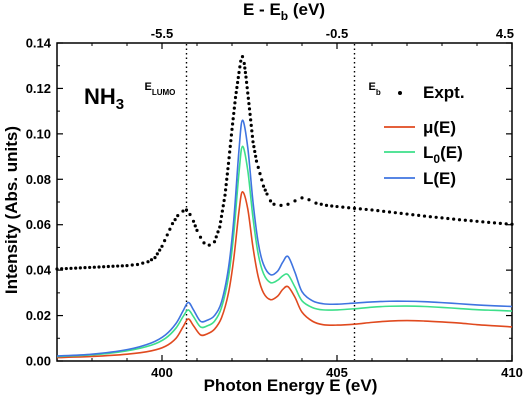 This screenshot has width=526, height=400. Describe the element at coordinates (428, 152) in the screenshot. I see `legend-label-2-main: L` at that location.